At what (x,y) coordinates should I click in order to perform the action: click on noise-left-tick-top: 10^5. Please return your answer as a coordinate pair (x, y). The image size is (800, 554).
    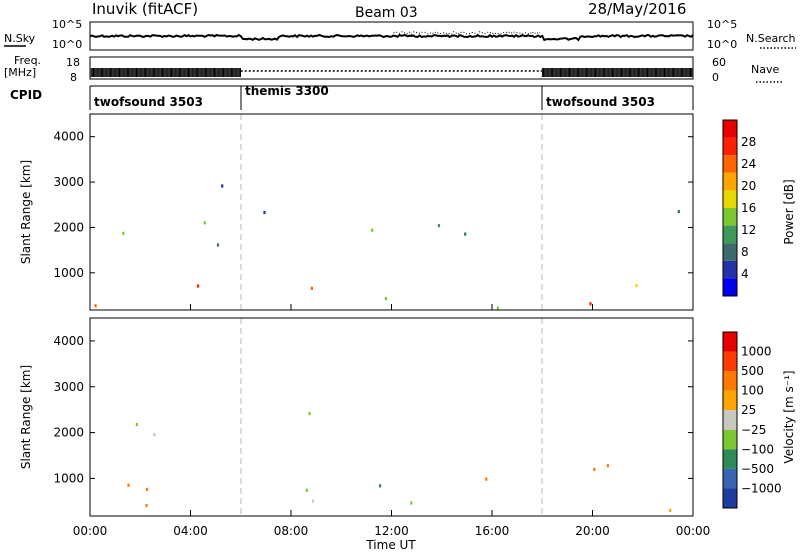
    Looking at the image, I should click on (67, 24).